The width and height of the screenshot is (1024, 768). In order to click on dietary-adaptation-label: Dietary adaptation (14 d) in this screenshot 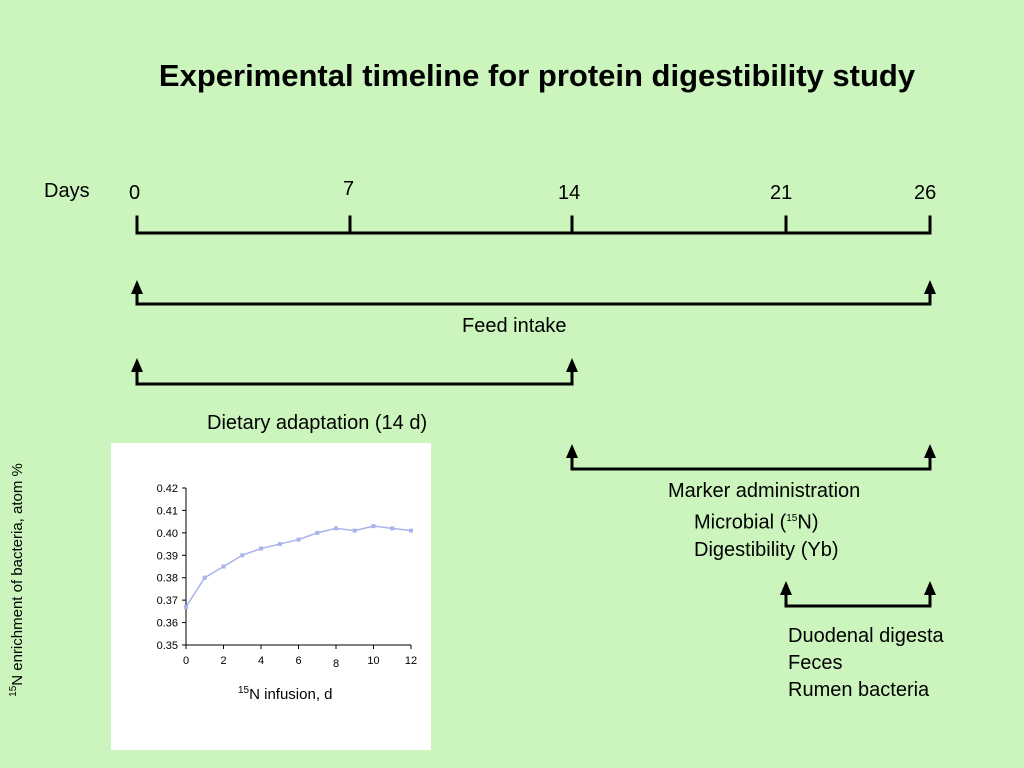, I will do `click(317, 423)`.